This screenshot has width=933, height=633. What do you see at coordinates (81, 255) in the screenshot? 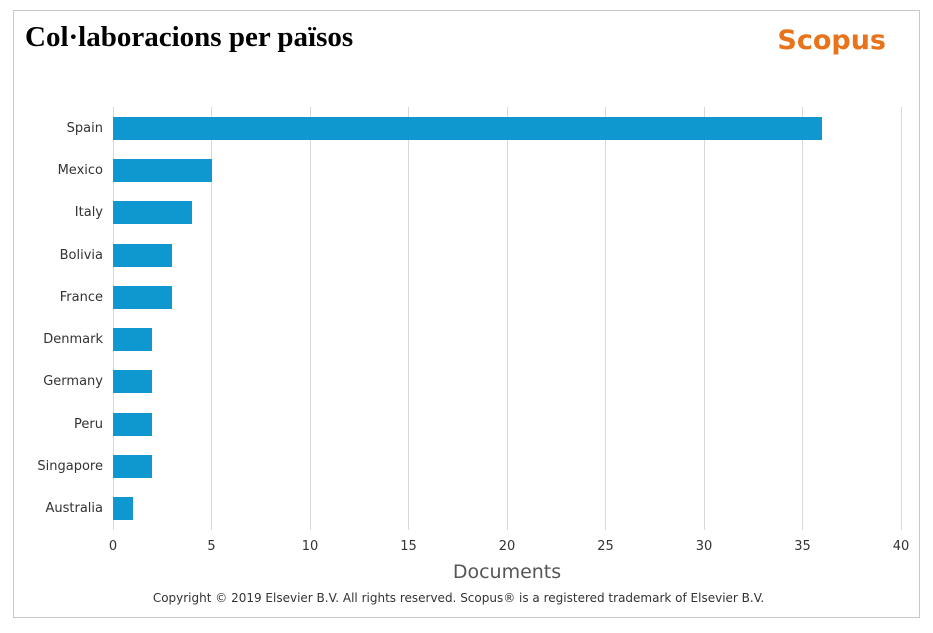
I see `category-label: Bolivia` at bounding box center [81, 255].